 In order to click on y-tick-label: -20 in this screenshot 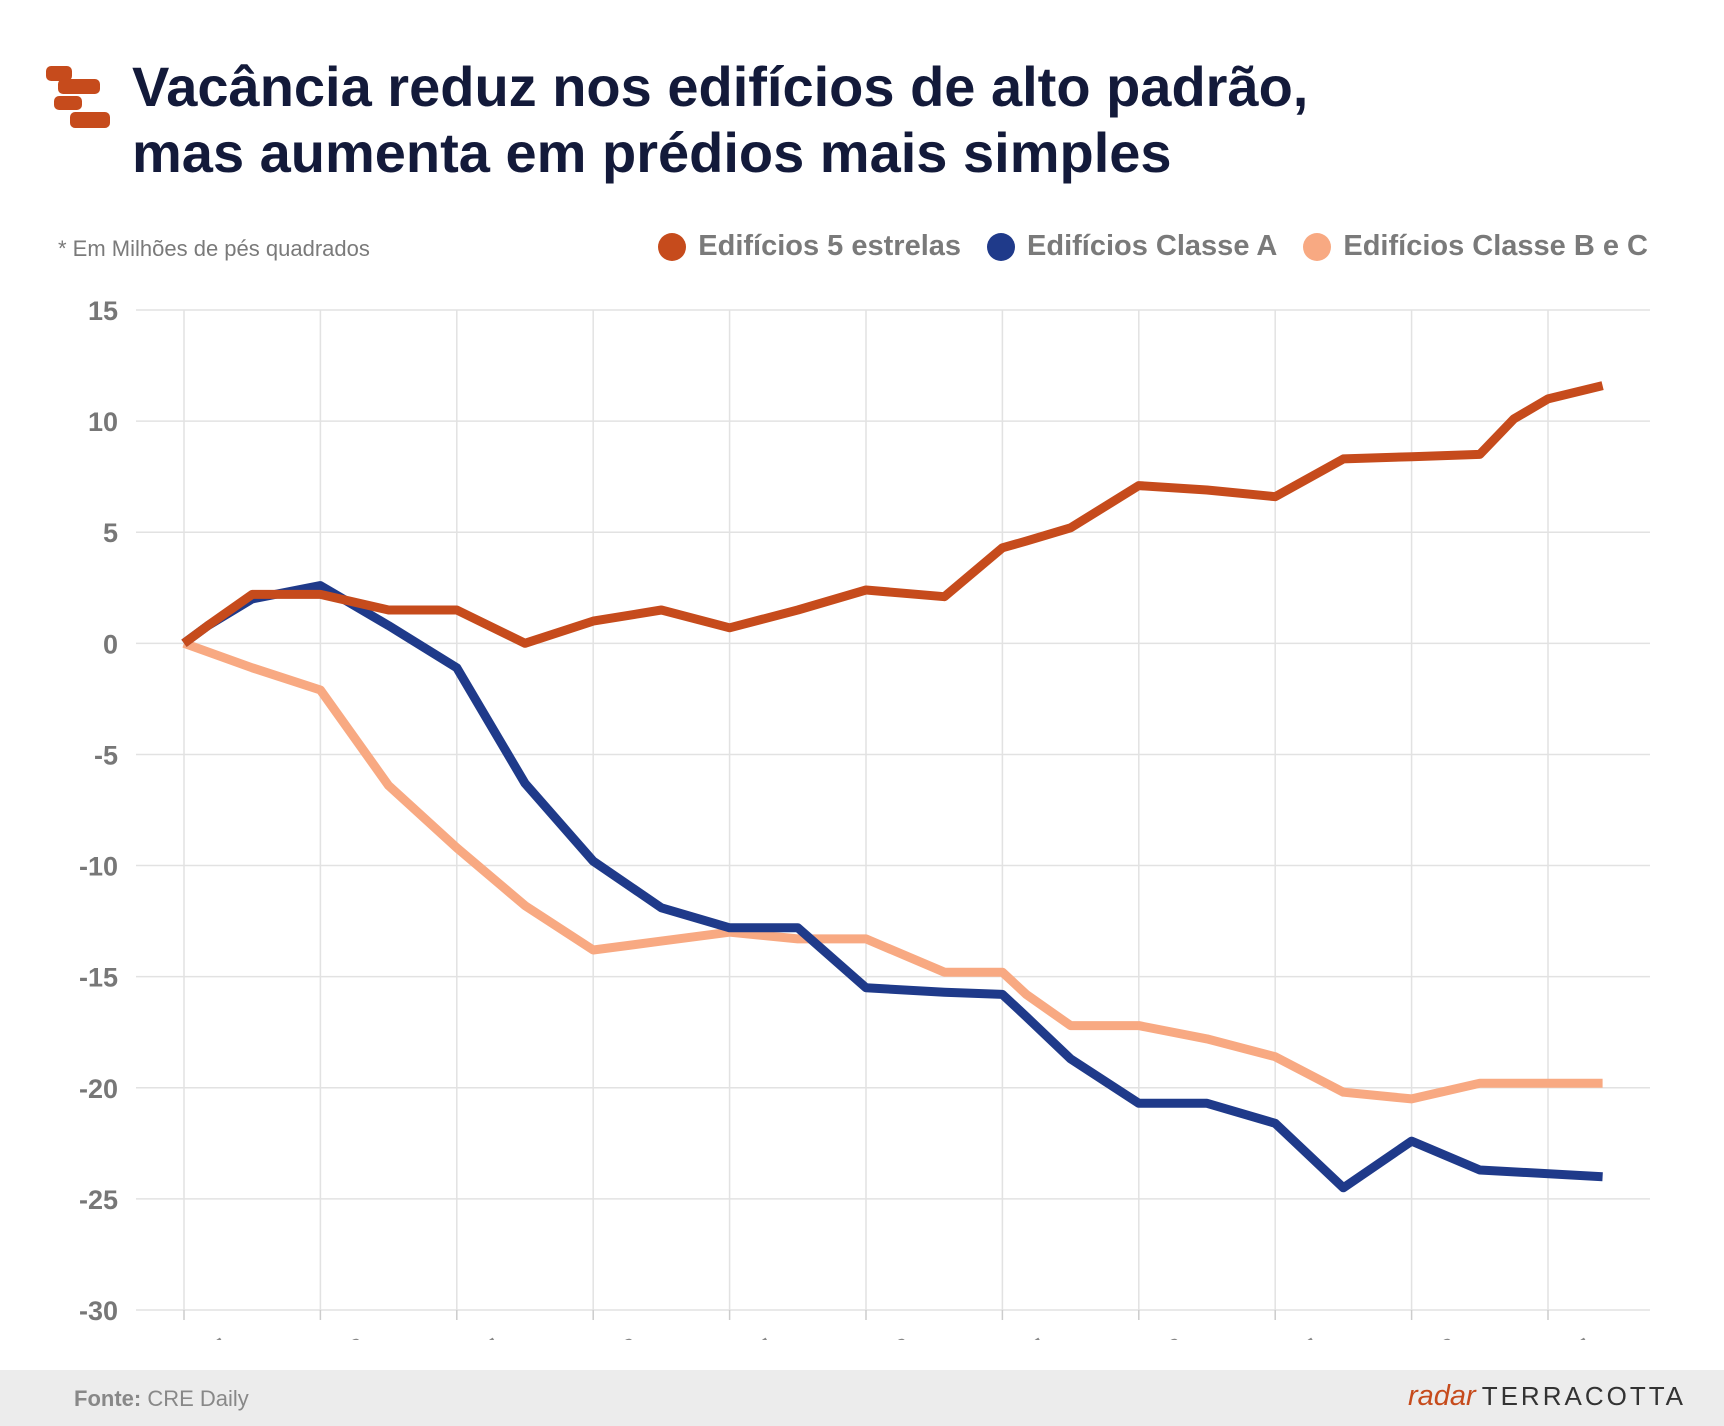, I will do `click(98, 1089)`.